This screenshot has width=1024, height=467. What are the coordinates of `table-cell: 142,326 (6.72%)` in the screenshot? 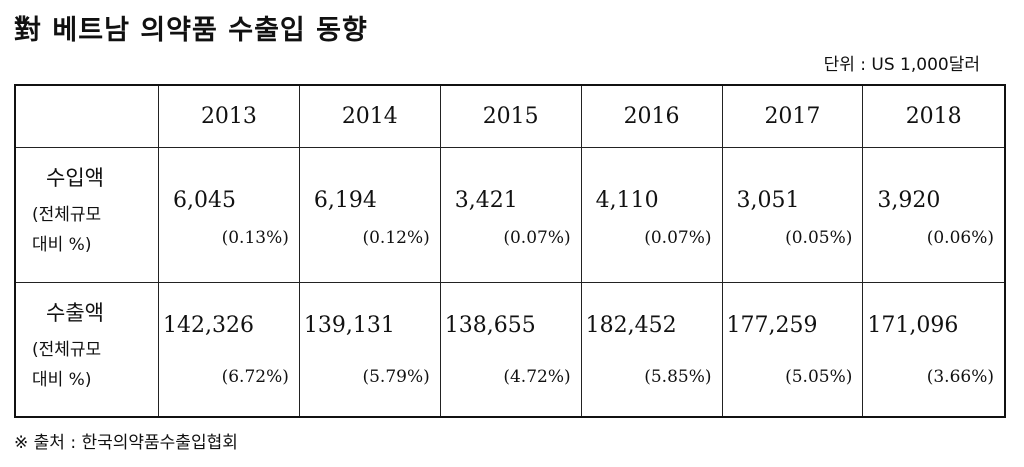 It's located at (229, 349).